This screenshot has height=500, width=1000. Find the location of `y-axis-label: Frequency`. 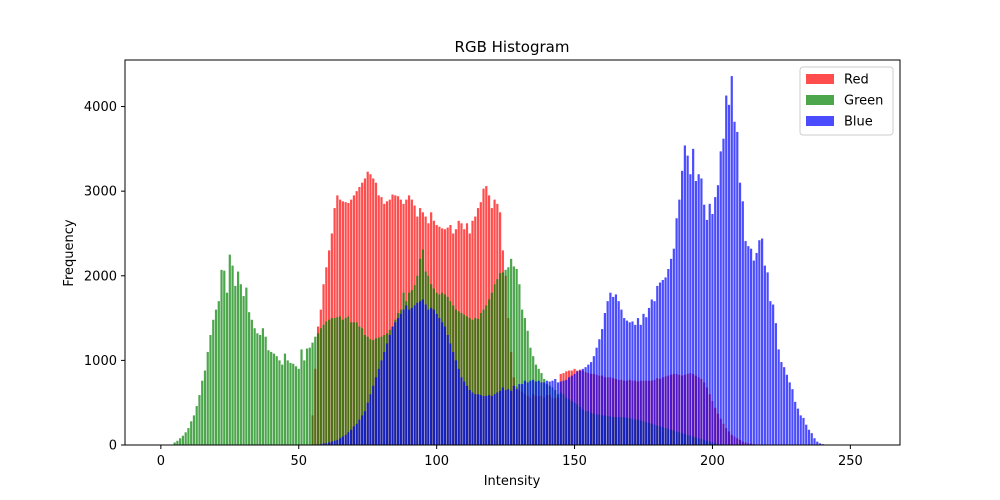

y-axis-label: Frequency is located at coordinates (69, 252).